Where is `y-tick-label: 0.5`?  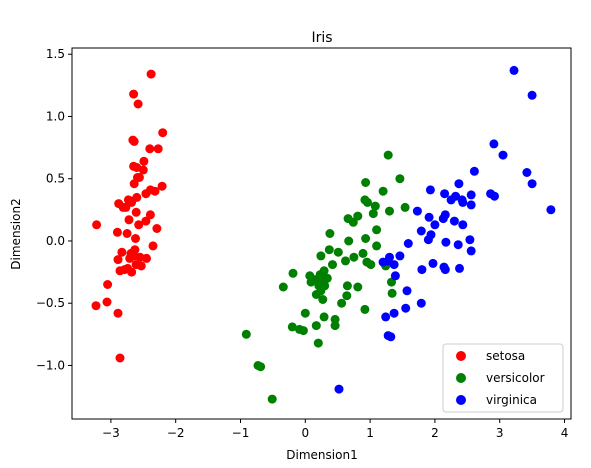
y-tick-label: 0.5 is located at coordinates (55, 179).